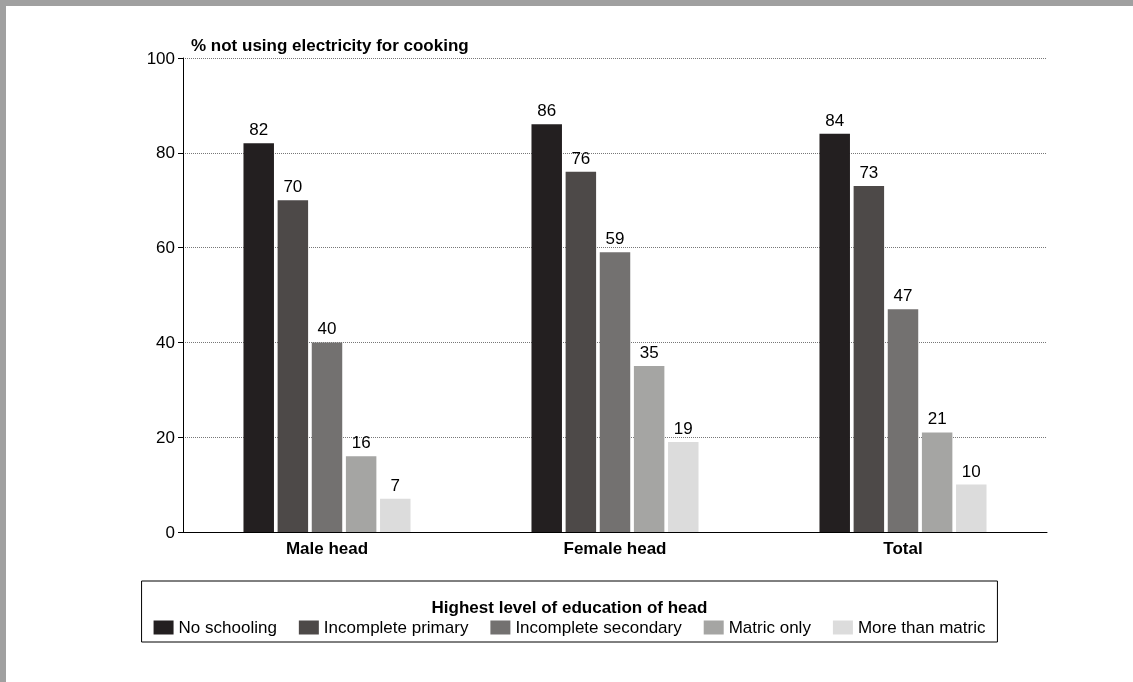 This screenshot has height=682, width=1133. I want to click on data-label: 35, so click(649, 353).